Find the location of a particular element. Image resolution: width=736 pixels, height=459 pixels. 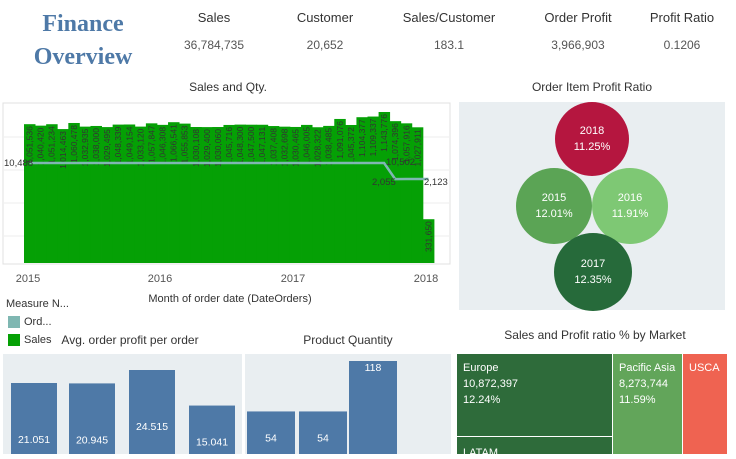

bubble-2015: 2015 12.01% is located at coordinates (554, 206).